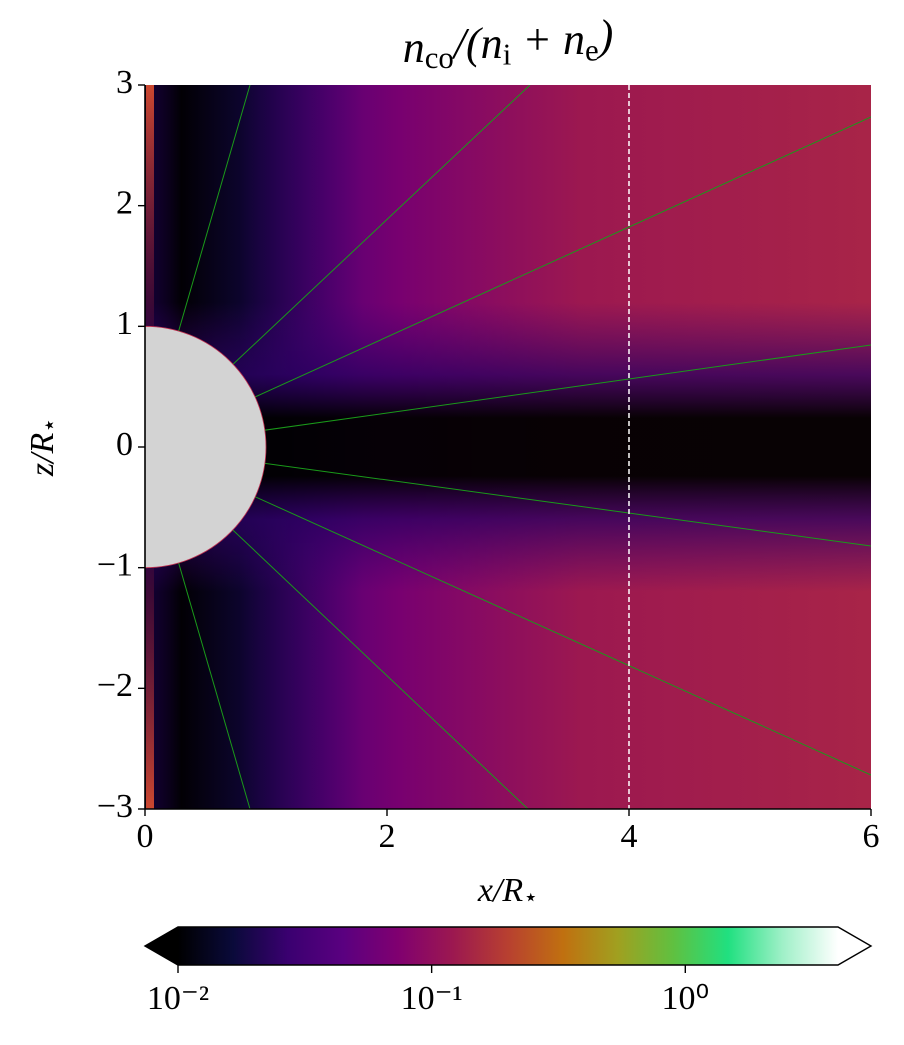 The width and height of the screenshot is (904, 1045). I want to click on chart-title: nco/(ni + ne), so click(508, 43).